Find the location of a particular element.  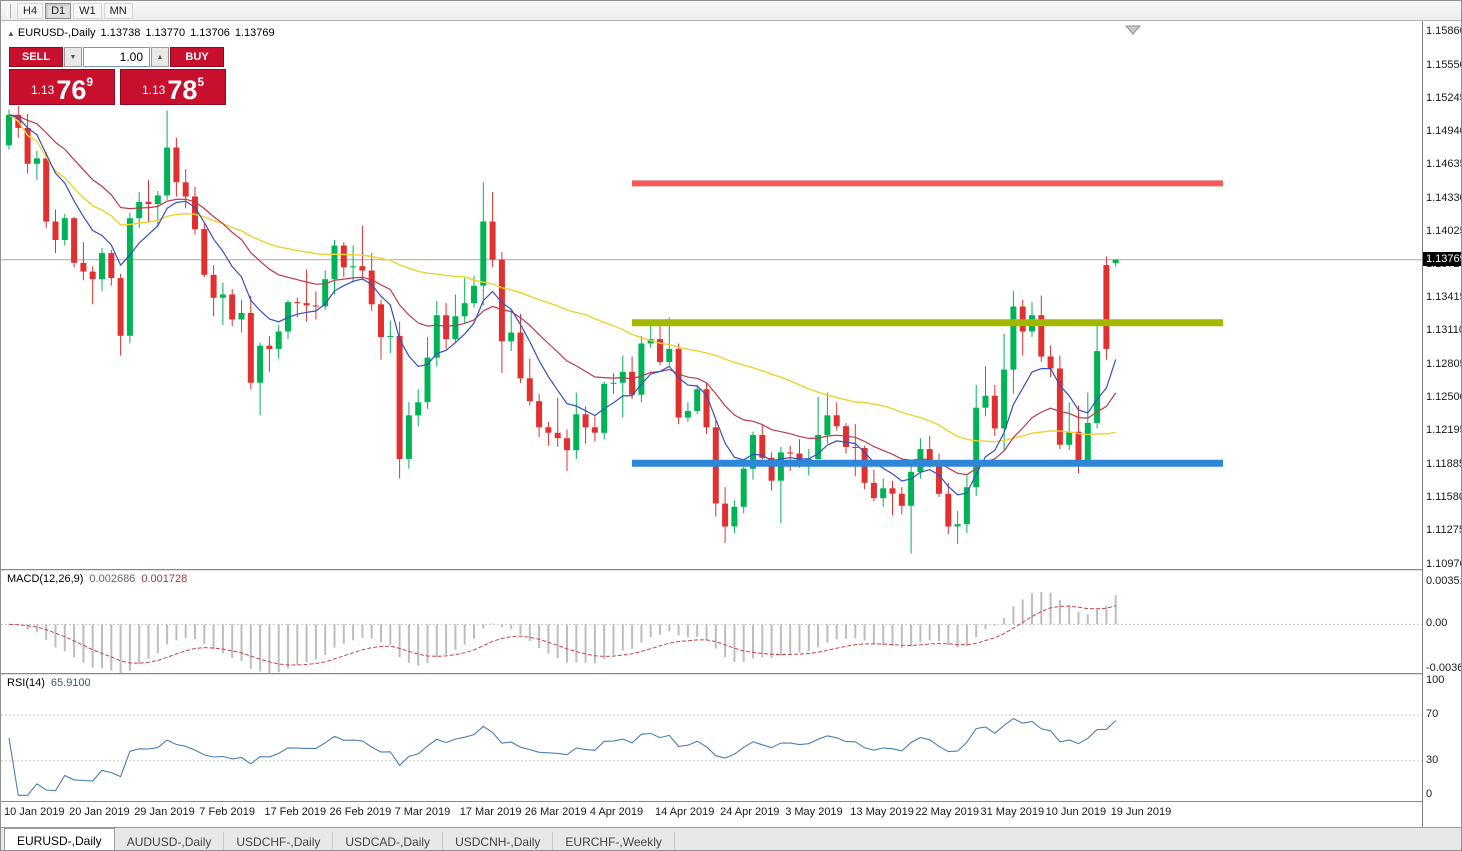

rsi-line is located at coordinates (562, 756).